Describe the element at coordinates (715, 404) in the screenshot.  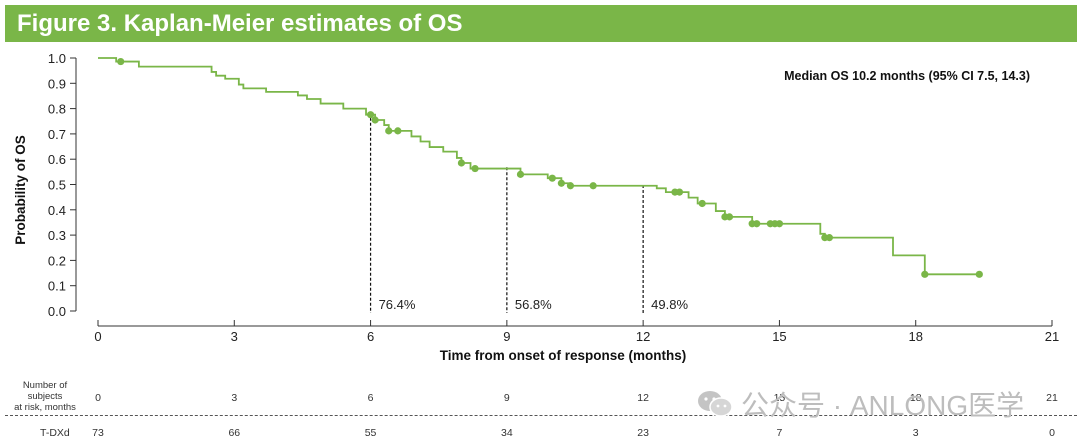
I see `wechat-icon` at that location.